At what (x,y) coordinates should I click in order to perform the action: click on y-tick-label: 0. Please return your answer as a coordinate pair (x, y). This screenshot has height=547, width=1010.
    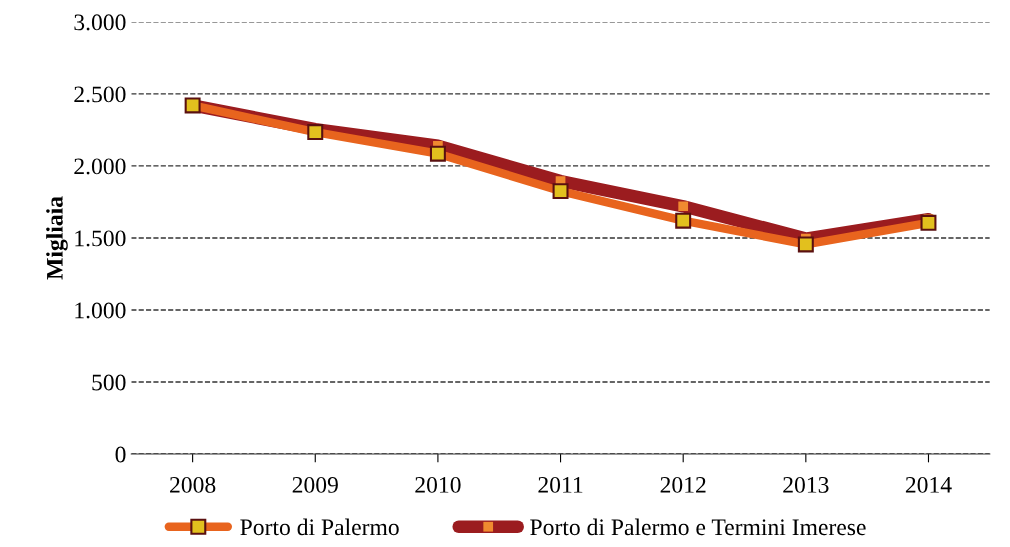
    Looking at the image, I should click on (120, 454).